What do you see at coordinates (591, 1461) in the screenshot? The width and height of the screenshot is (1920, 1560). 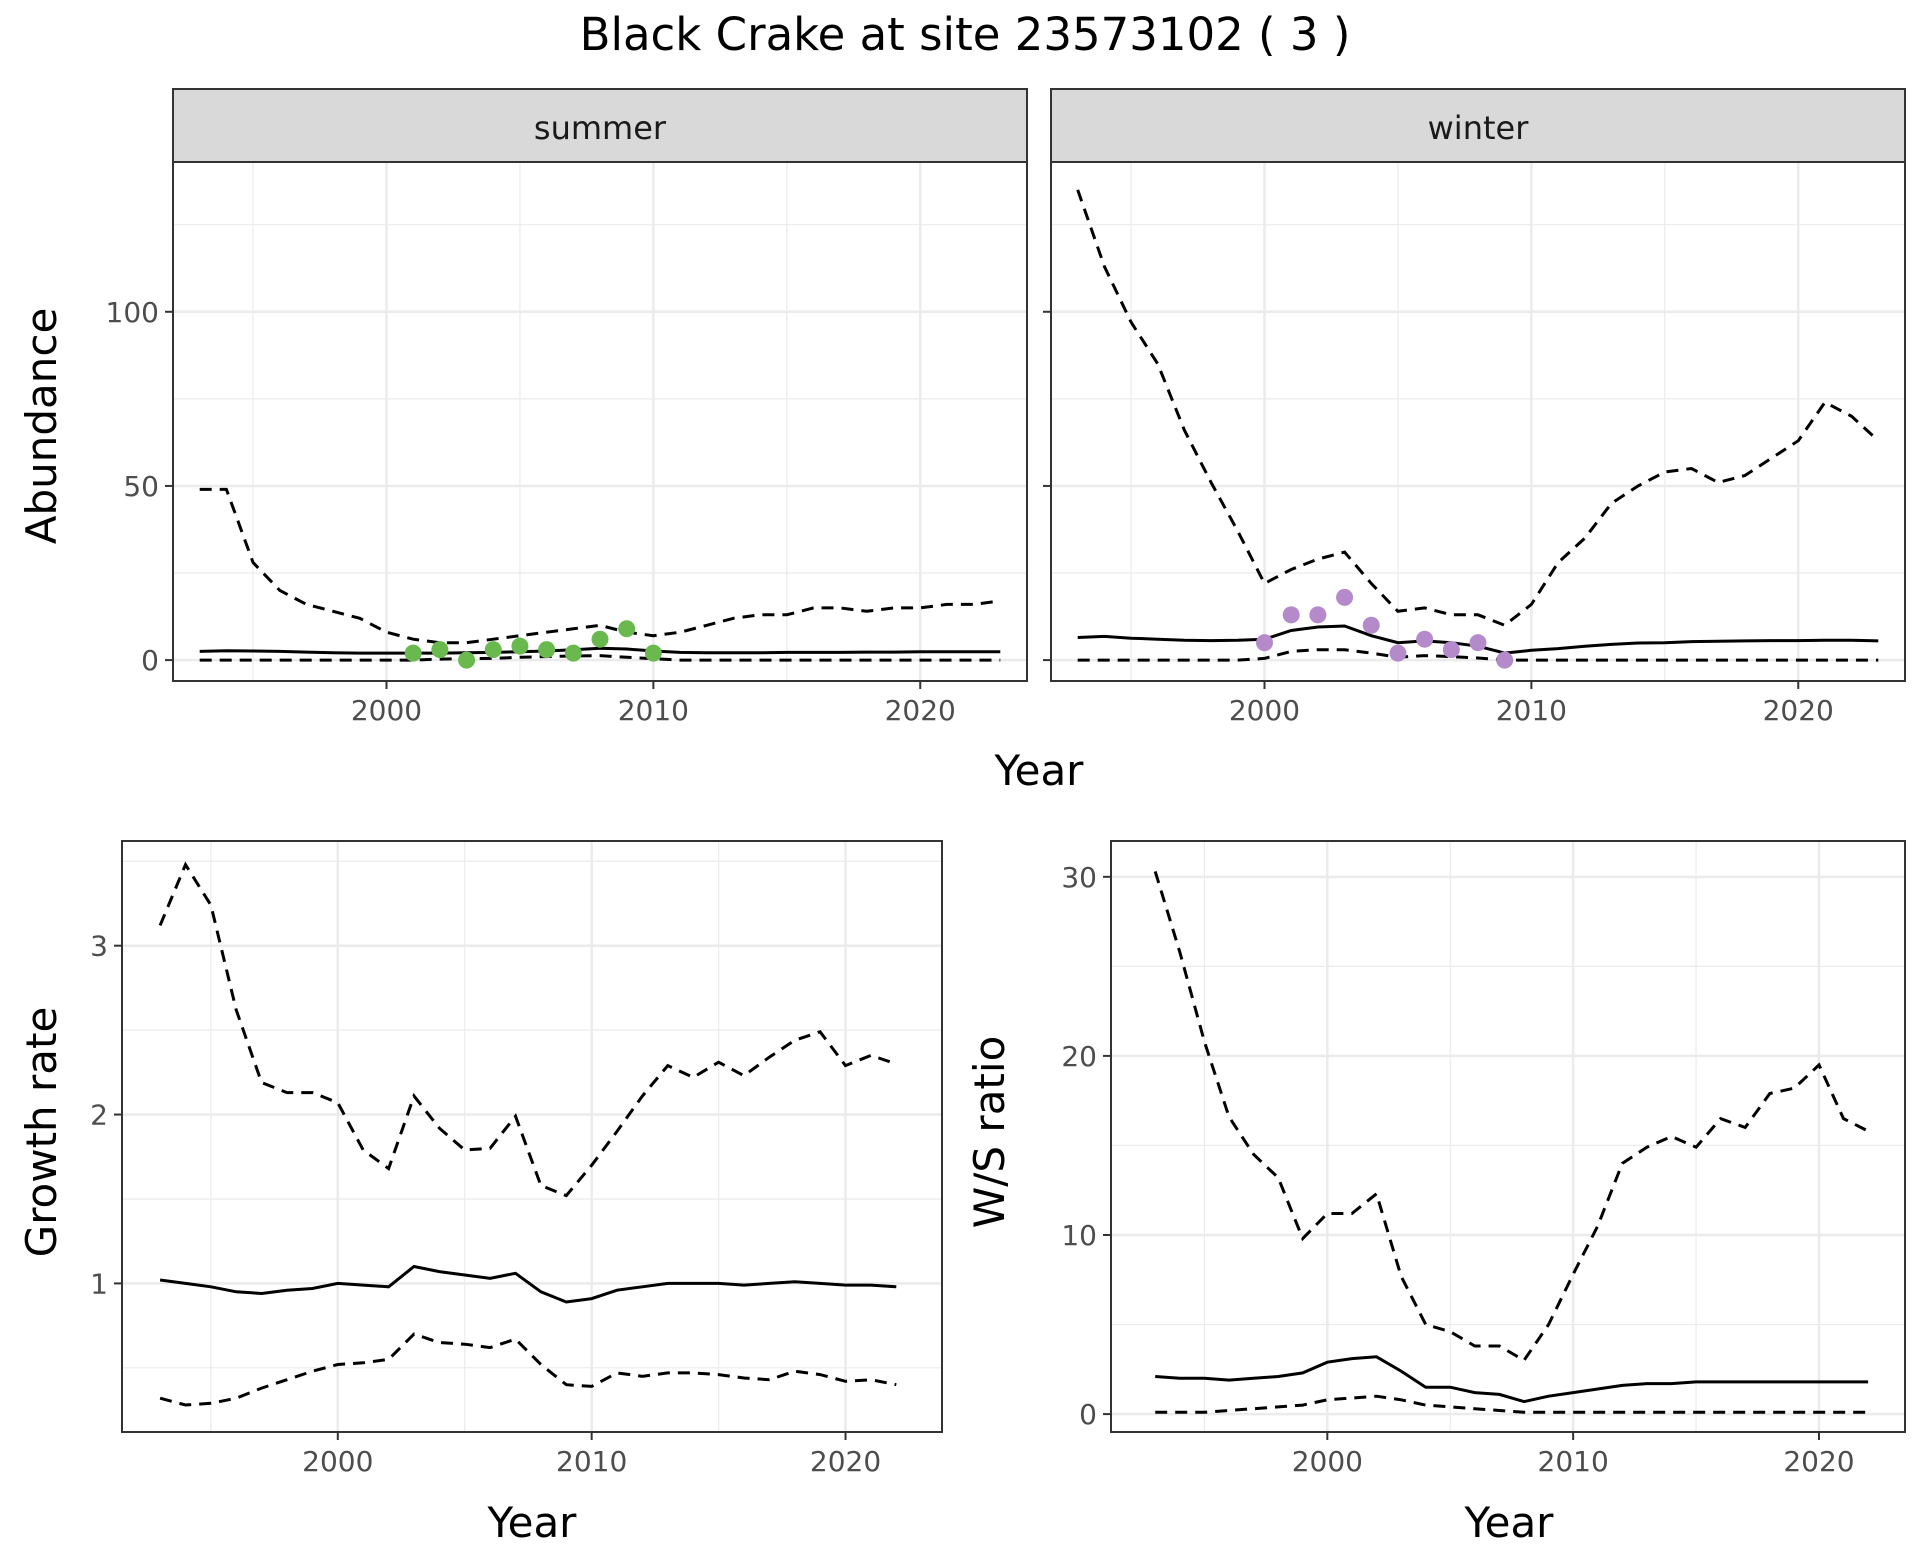 I see `growth-x-tick-label: 2010` at bounding box center [591, 1461].